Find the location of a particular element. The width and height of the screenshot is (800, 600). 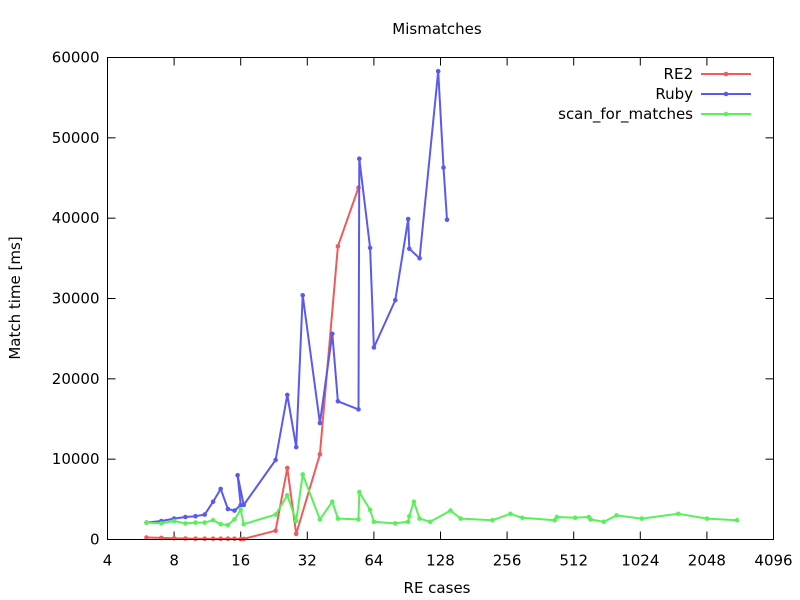

y-tick-label: 10000 is located at coordinates (76, 459).